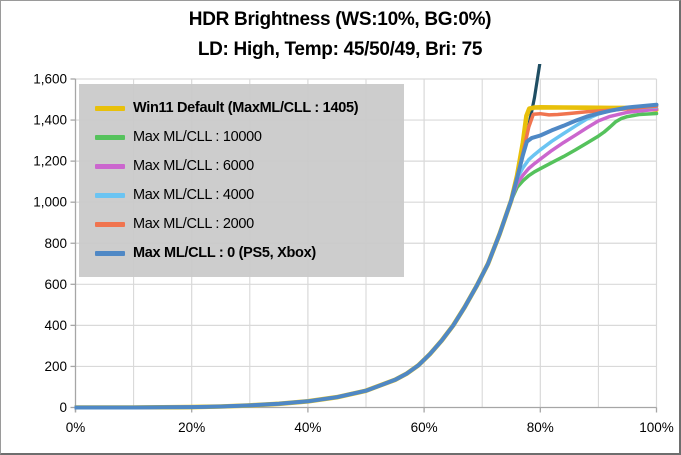 The width and height of the screenshot is (681, 455). What do you see at coordinates (63, 407) in the screenshot?
I see `y-tick-label: 0` at bounding box center [63, 407].